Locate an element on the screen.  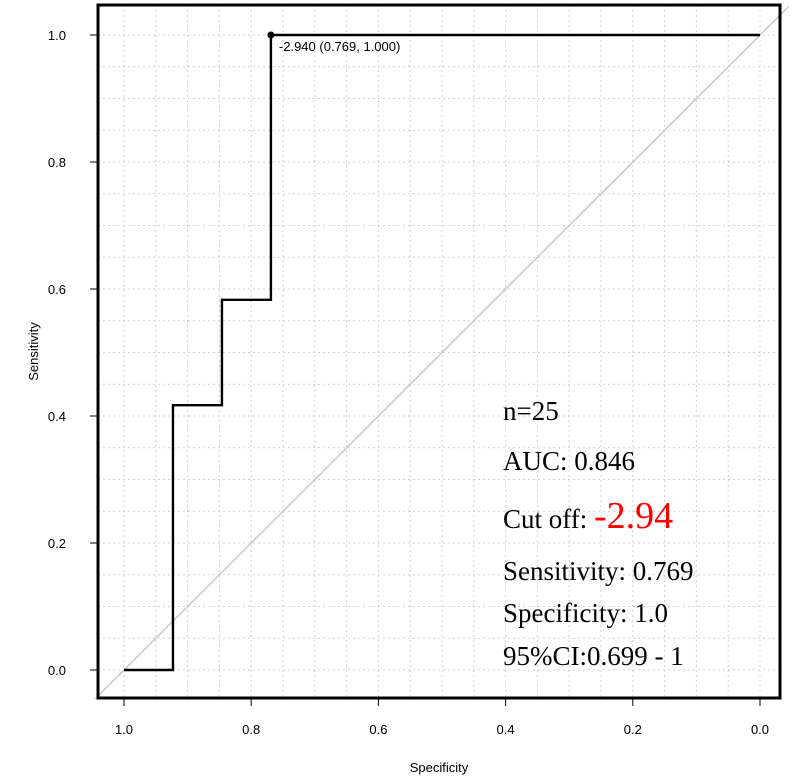
y-tick-label: 0.2 is located at coordinates (57, 543).